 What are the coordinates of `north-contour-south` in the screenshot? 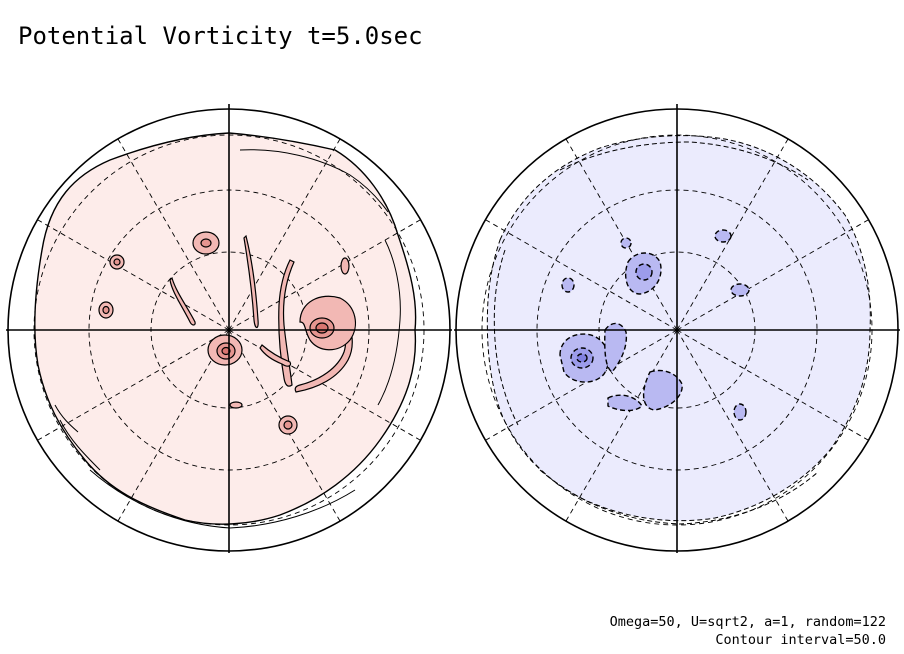 It's located at (222, 499).